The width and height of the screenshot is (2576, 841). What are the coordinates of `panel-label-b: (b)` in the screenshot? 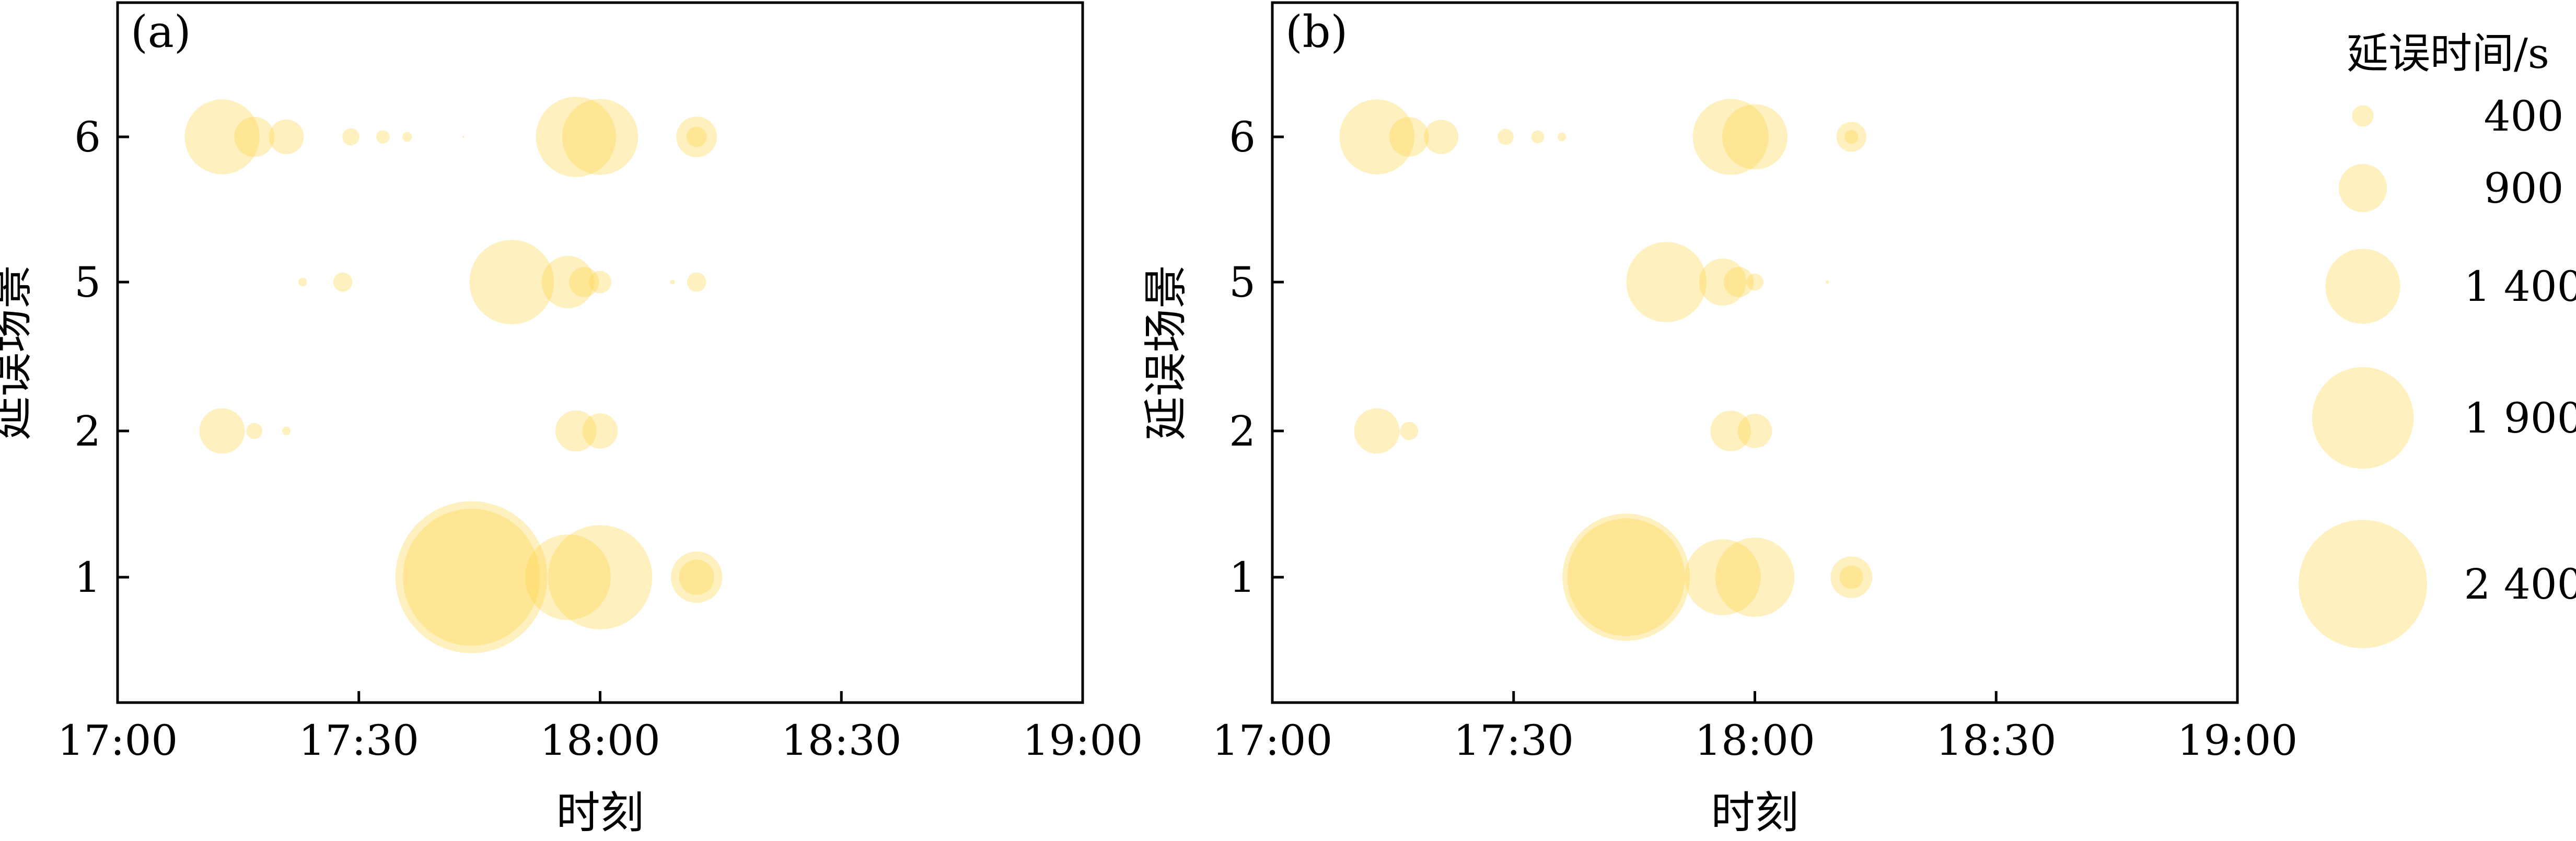 It's located at (1316, 31).